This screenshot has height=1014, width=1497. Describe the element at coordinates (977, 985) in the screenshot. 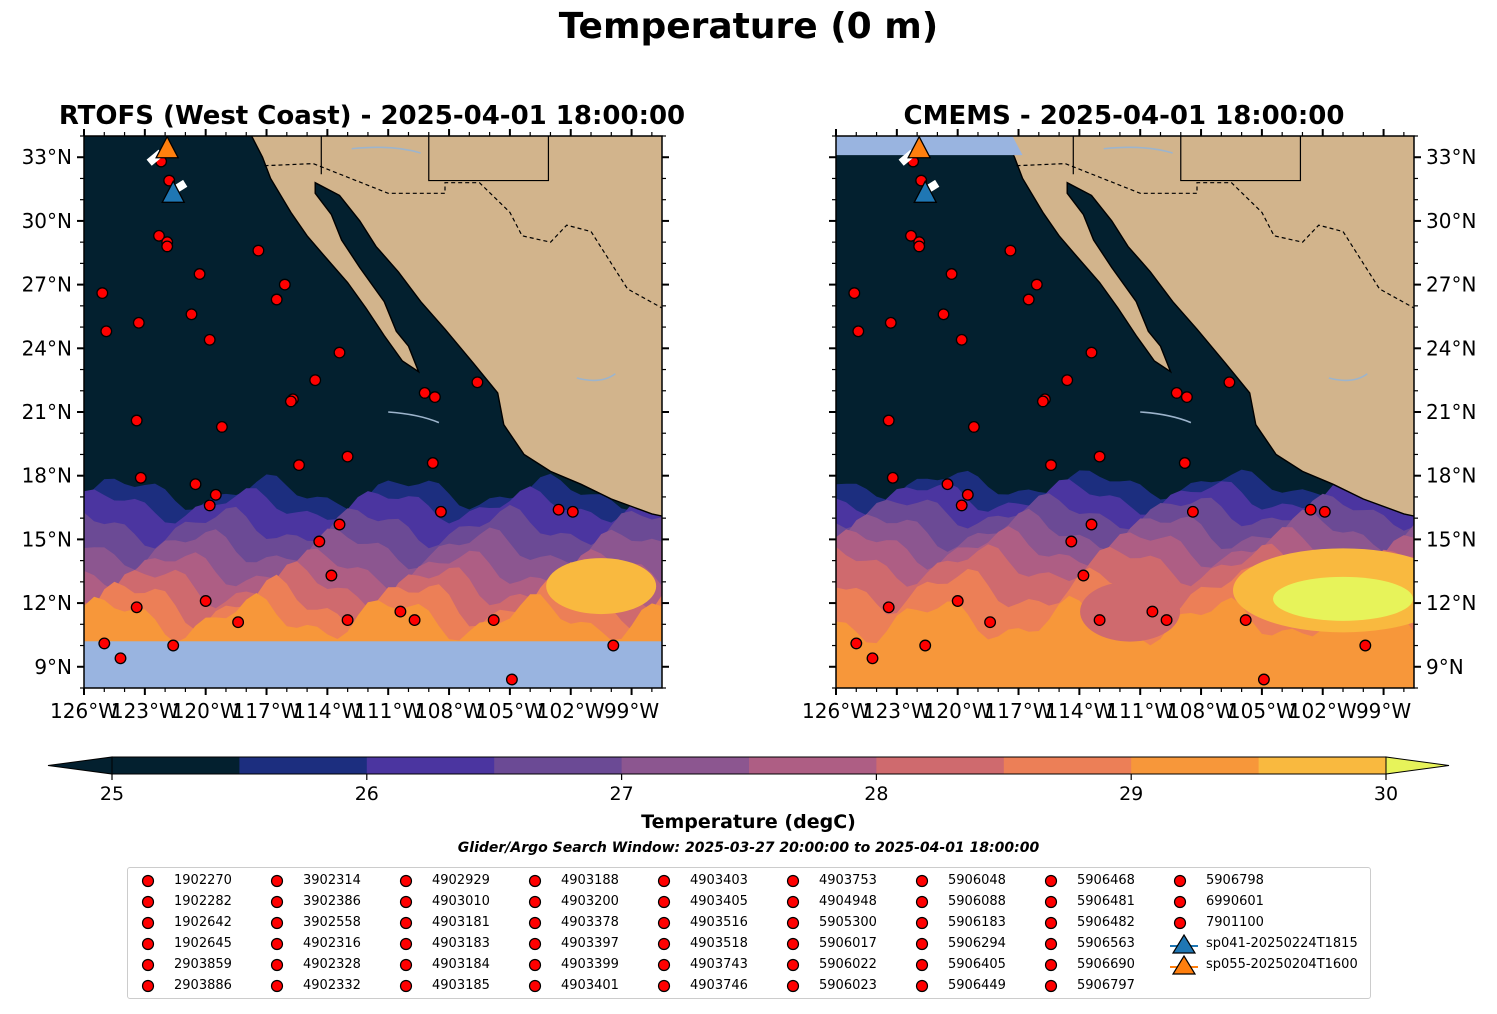

I see `legend-label: 5906449` at that location.